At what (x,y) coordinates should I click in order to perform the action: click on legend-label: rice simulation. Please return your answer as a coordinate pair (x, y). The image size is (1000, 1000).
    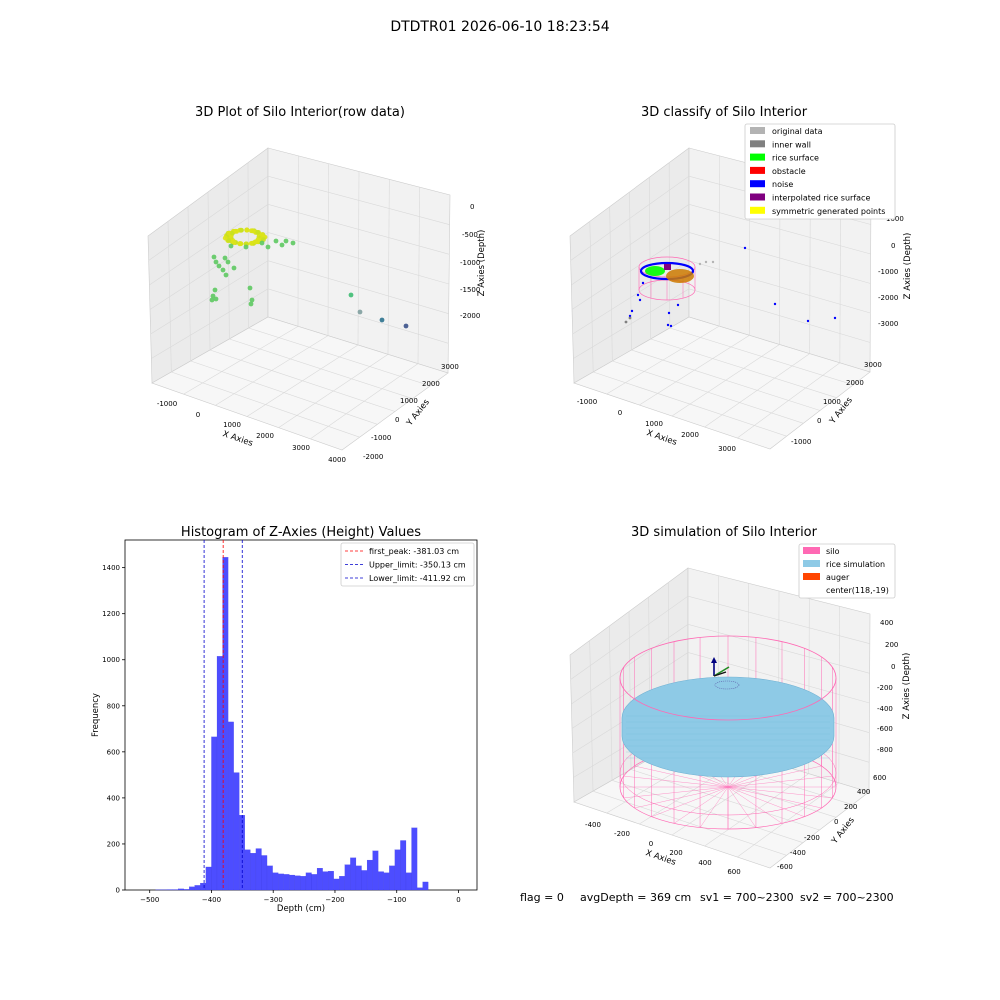
    Looking at the image, I should click on (855, 564).